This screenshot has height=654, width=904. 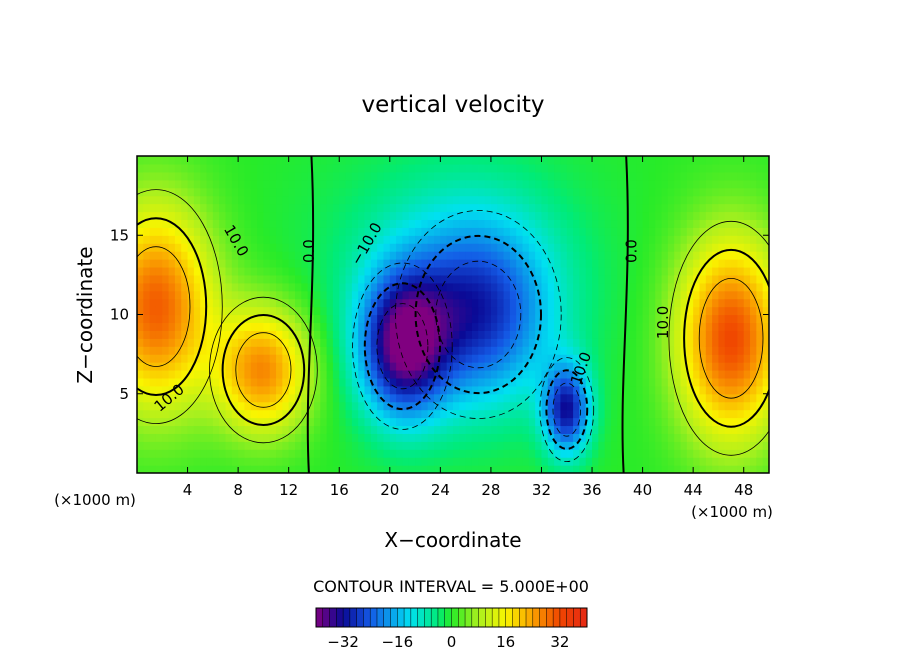 I want to click on contour-interval-text: CONTOUR INTERVAL = 5.000E+00, so click(x=451, y=586).